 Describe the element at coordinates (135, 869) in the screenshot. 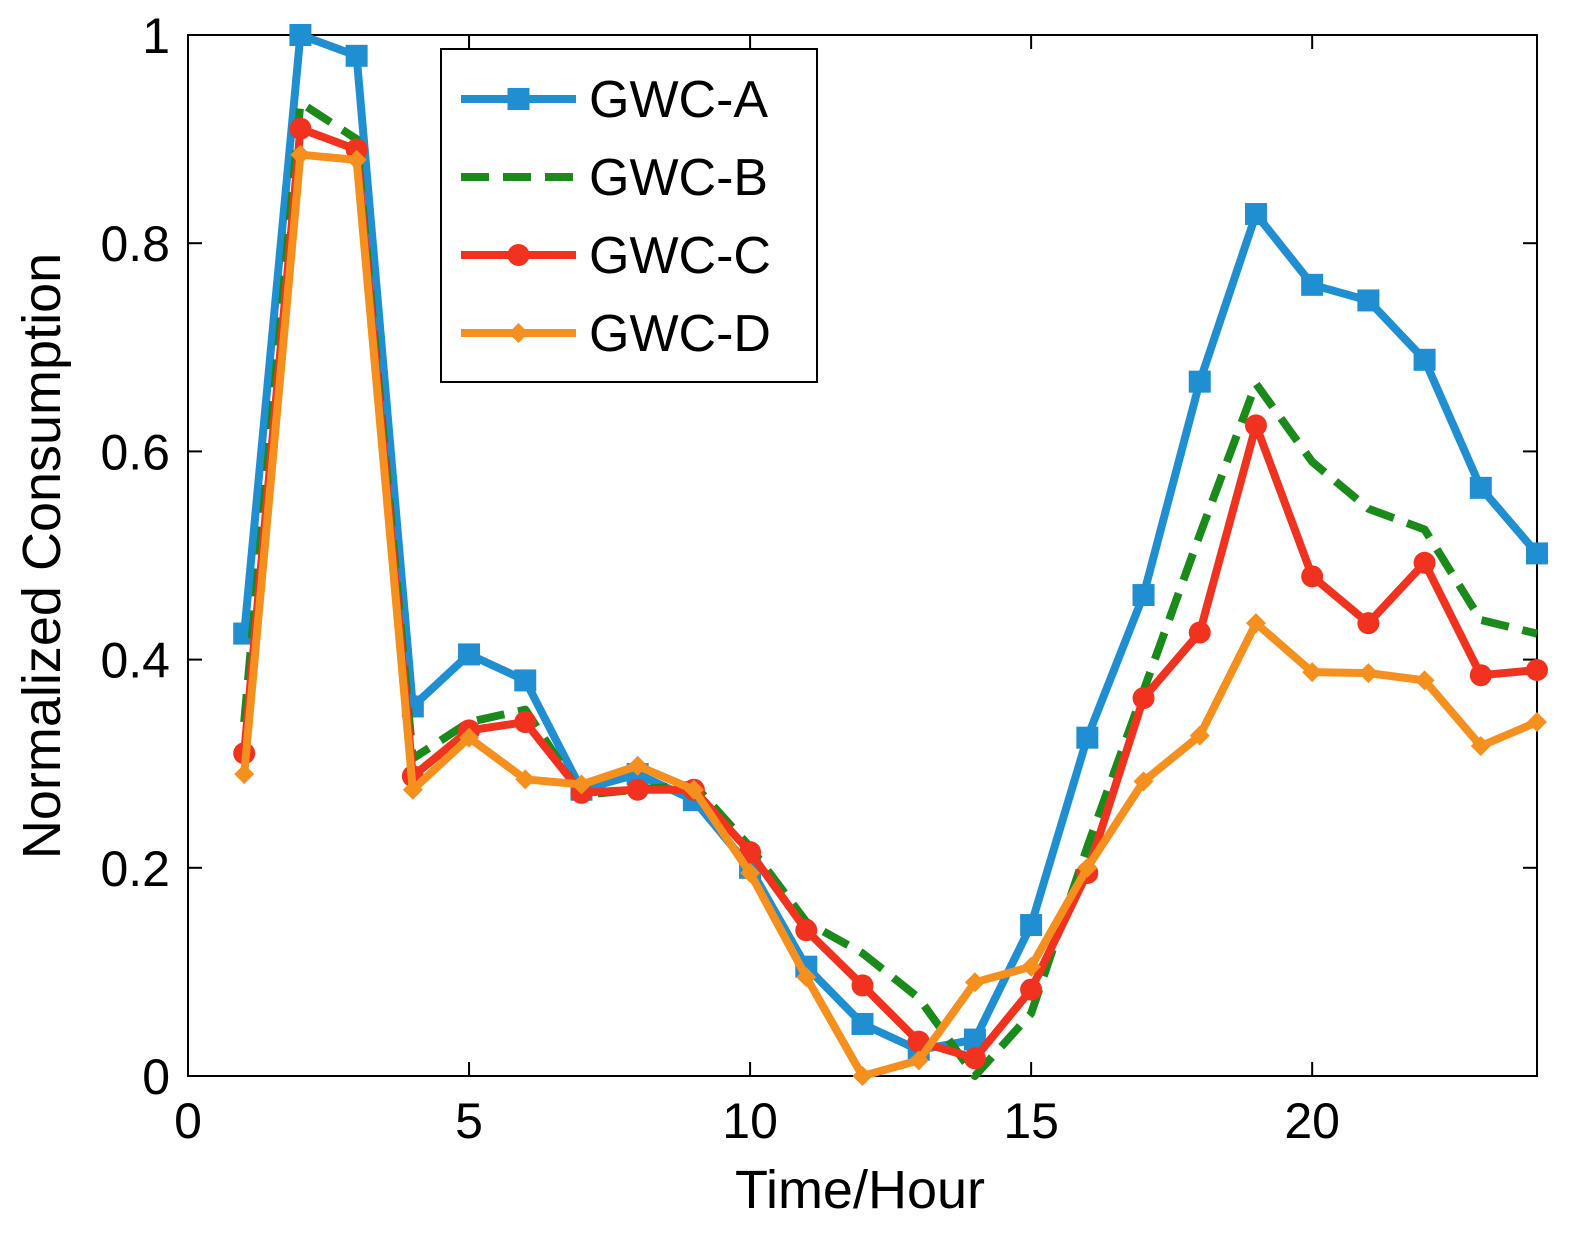

I see `y-tick-label: 0.2` at that location.